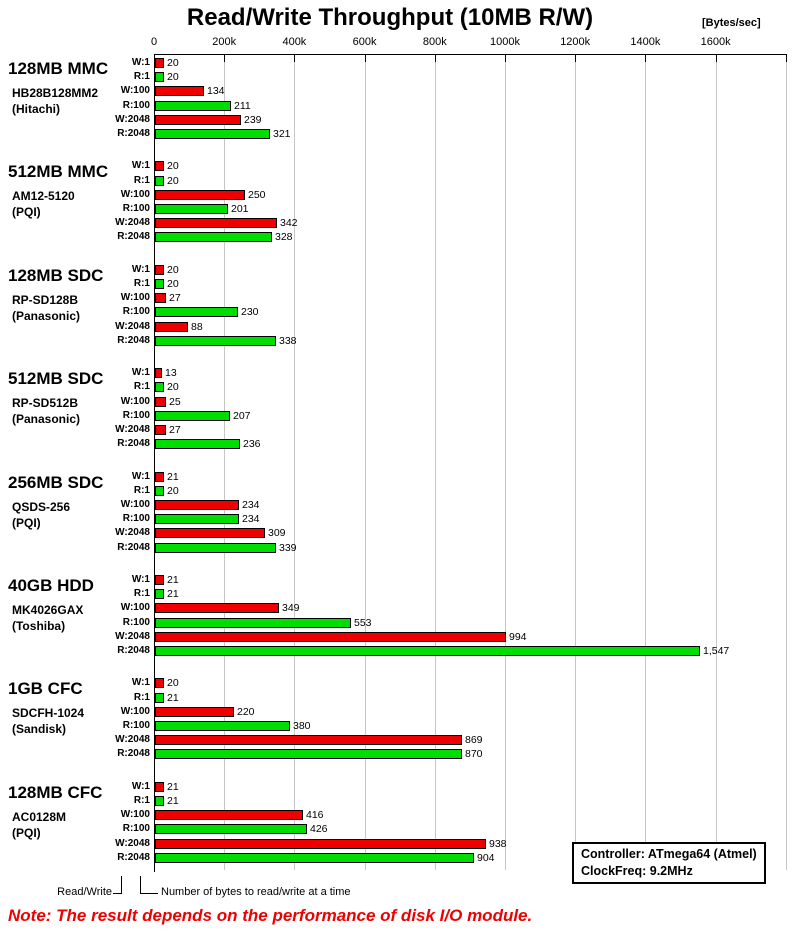 The height and width of the screenshot is (950, 800). Describe the element at coordinates (36, 109) in the screenshot. I see `device-maker: (Hitachi)` at that location.